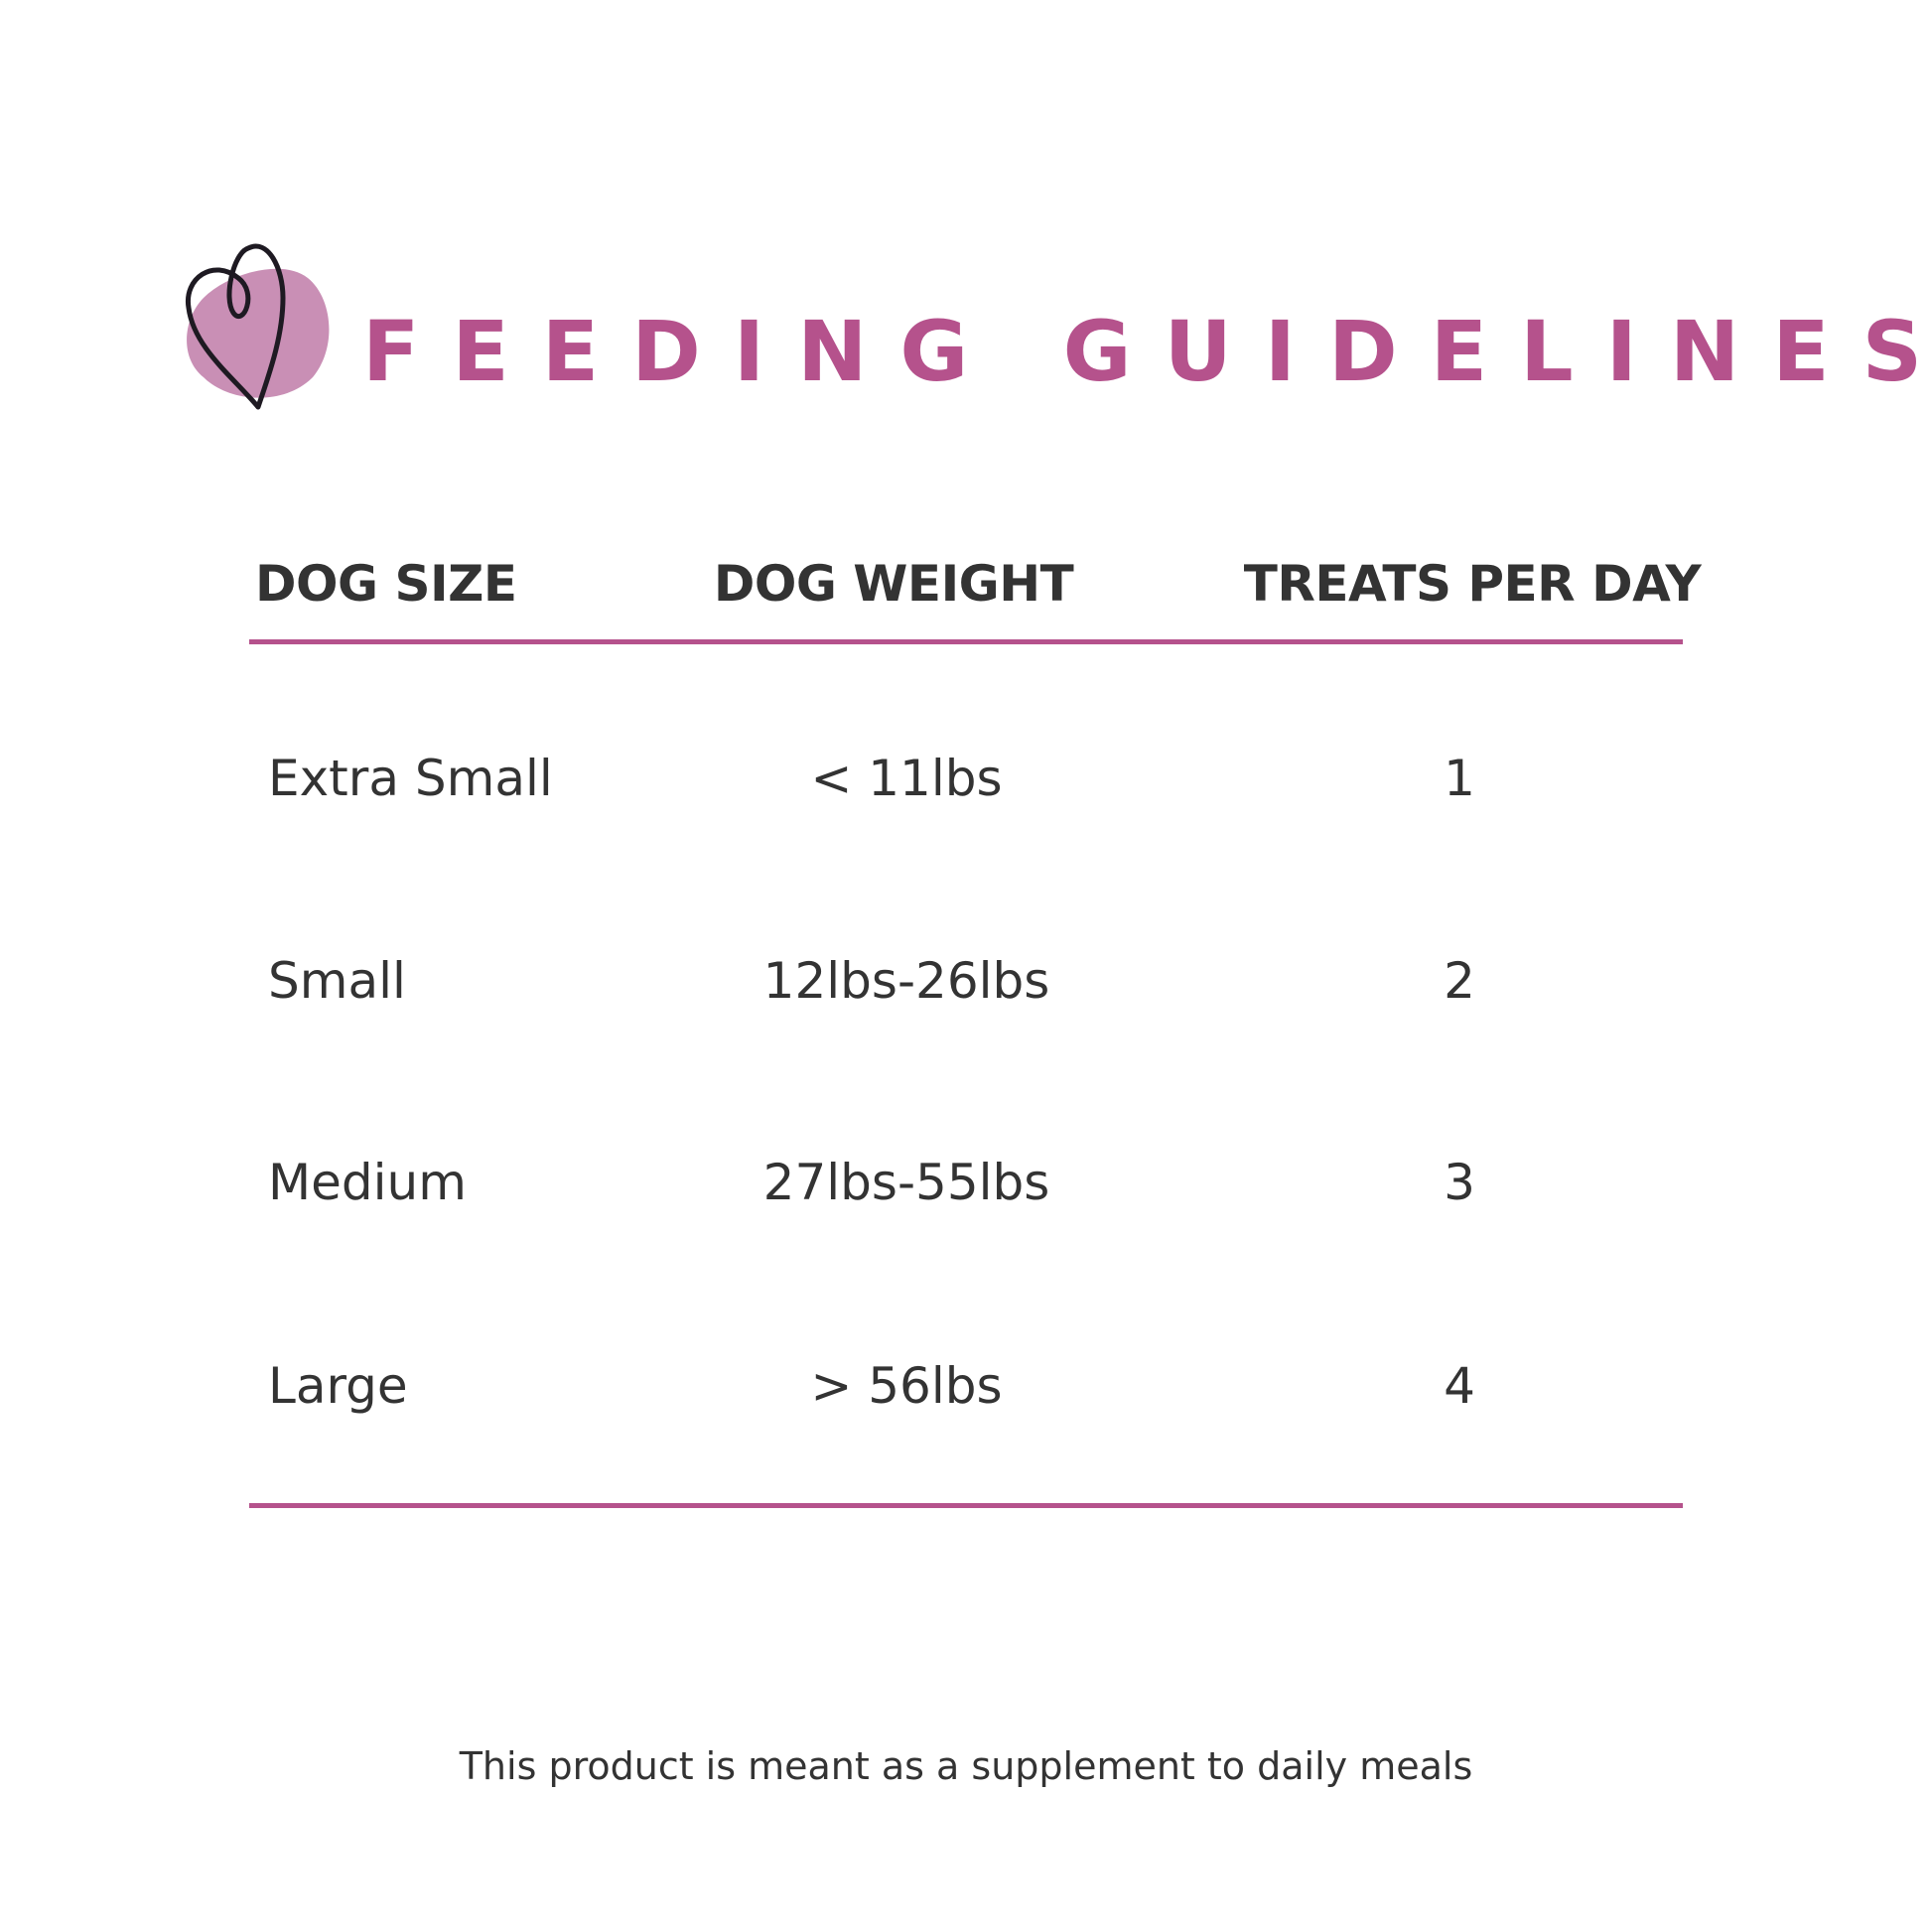 The image size is (1932, 1932). What do you see at coordinates (966, 1506) in the screenshot?
I see `bottom-divider` at bounding box center [966, 1506].